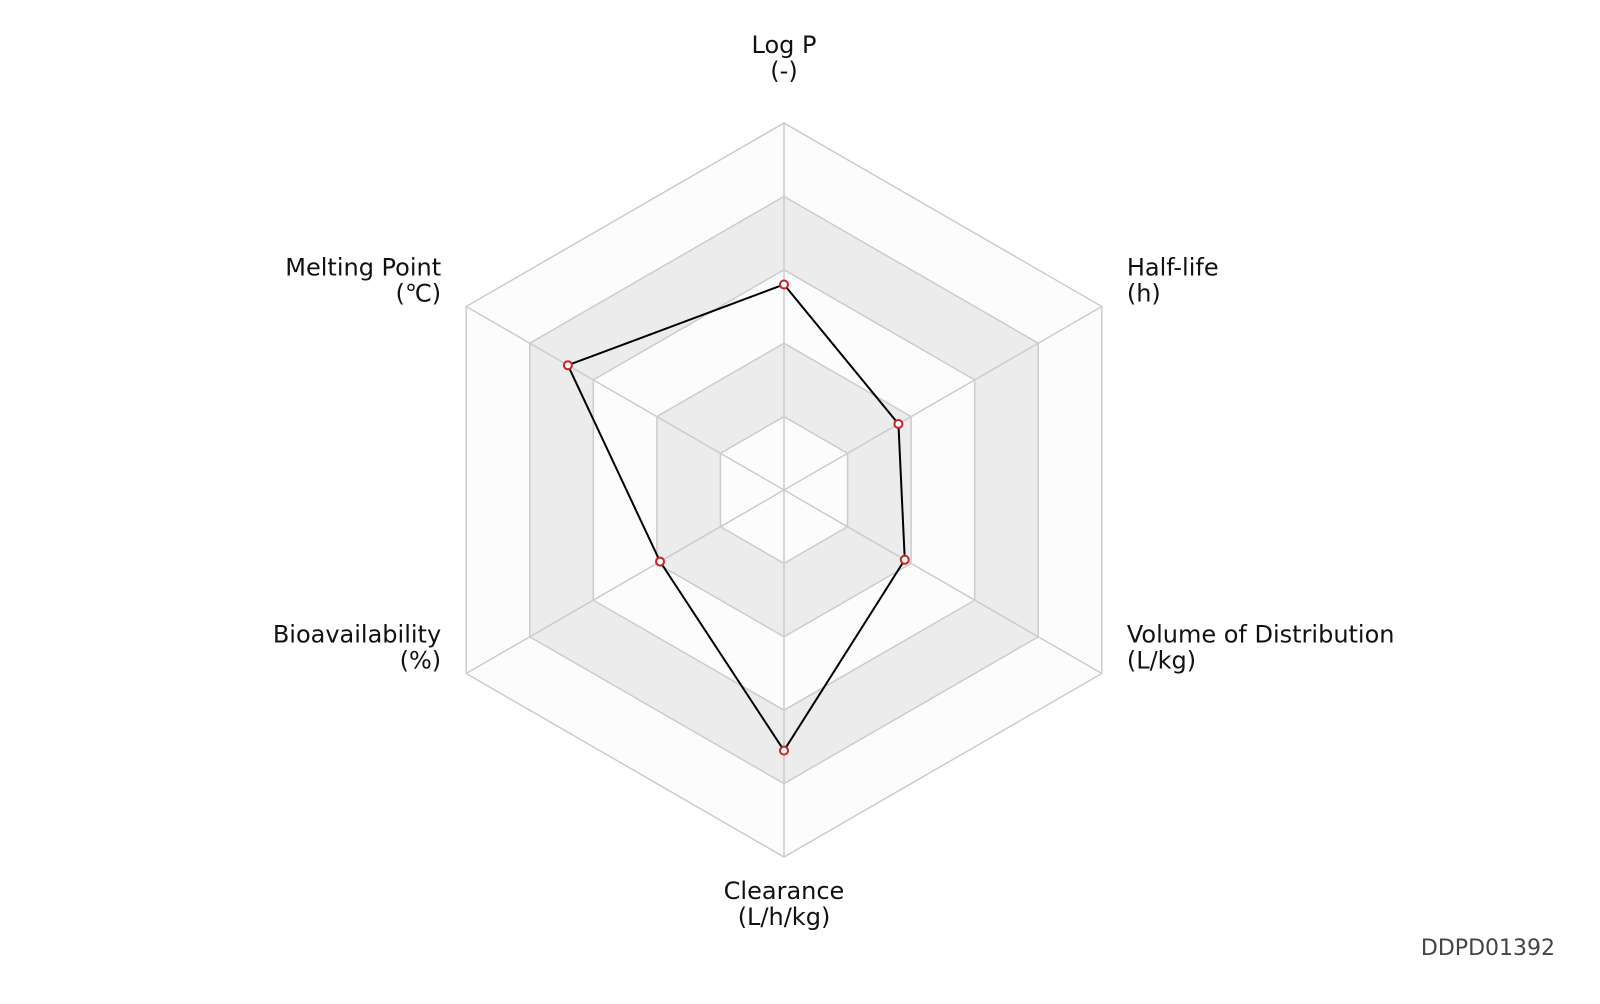 This screenshot has width=1600, height=1004. I want to click on axis-unit: (-), so click(783, 71).